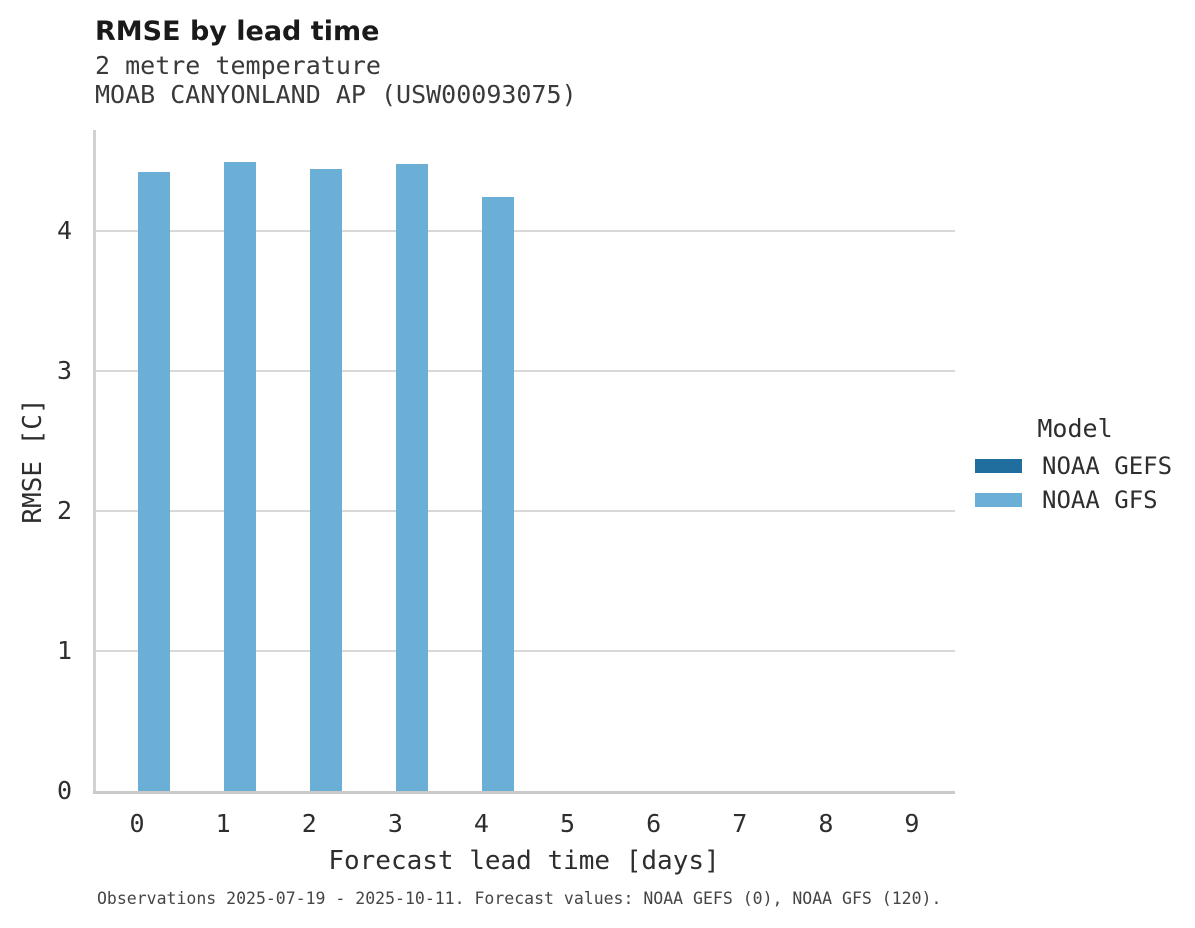 The image size is (1195, 928). What do you see at coordinates (1100, 500) in the screenshot?
I see `legend-label-noaa-gfs: NOAA GFS` at bounding box center [1100, 500].